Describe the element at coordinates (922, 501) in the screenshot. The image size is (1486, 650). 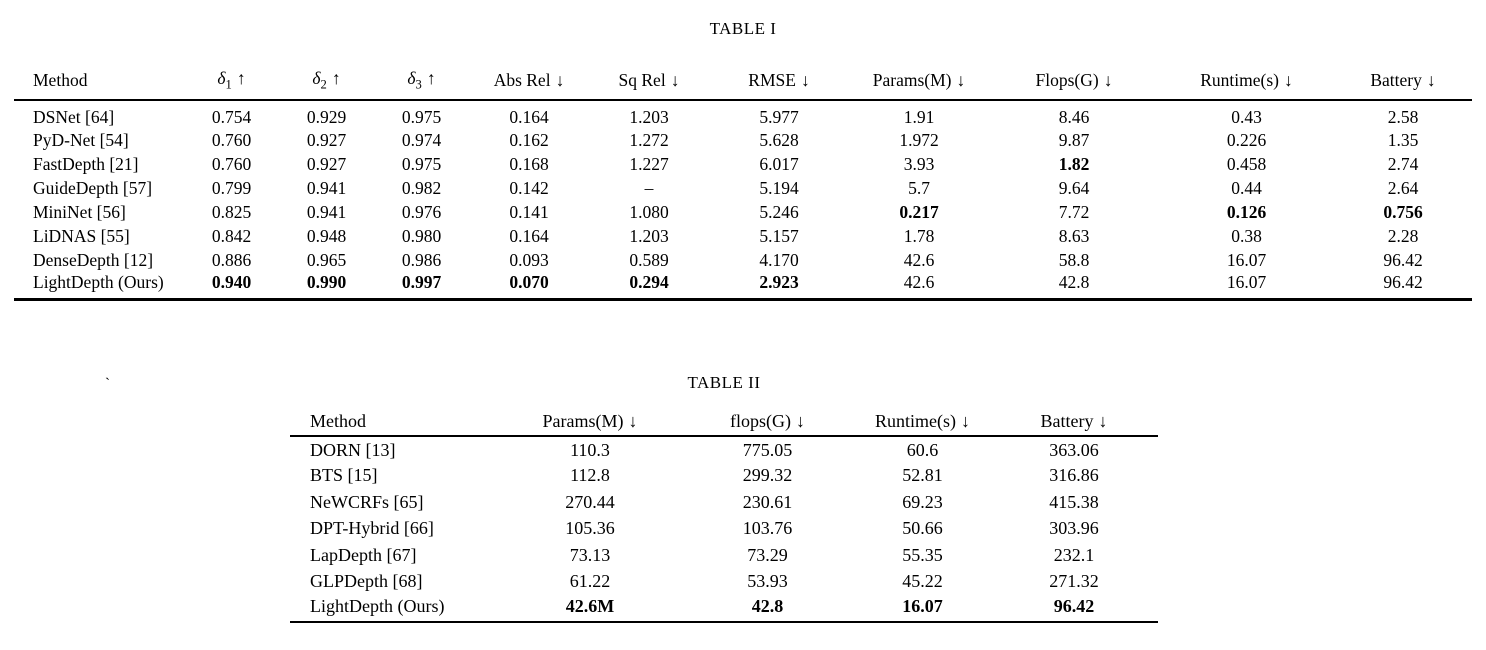
I see `table-cell: 69.23` at that location.